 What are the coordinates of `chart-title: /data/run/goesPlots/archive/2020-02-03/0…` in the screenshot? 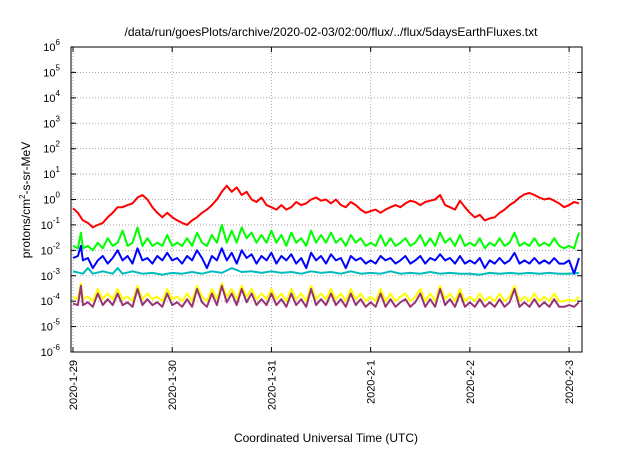 It's located at (332, 32).